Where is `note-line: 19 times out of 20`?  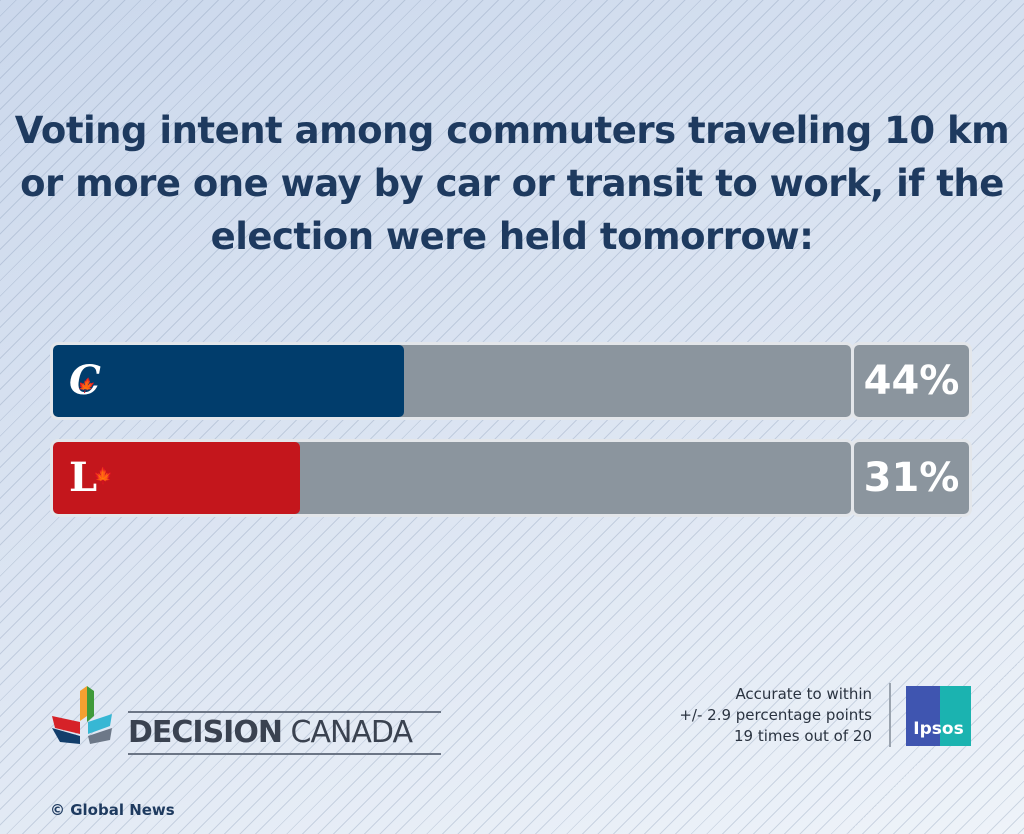 note-line: 19 times out of 20 is located at coordinates (803, 736).